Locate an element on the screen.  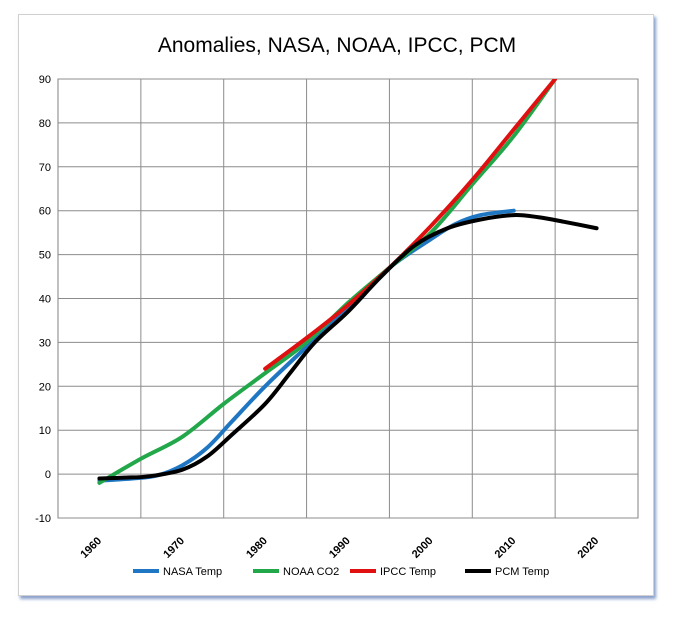
y-tick-label: -10 is located at coordinates (43, 519).